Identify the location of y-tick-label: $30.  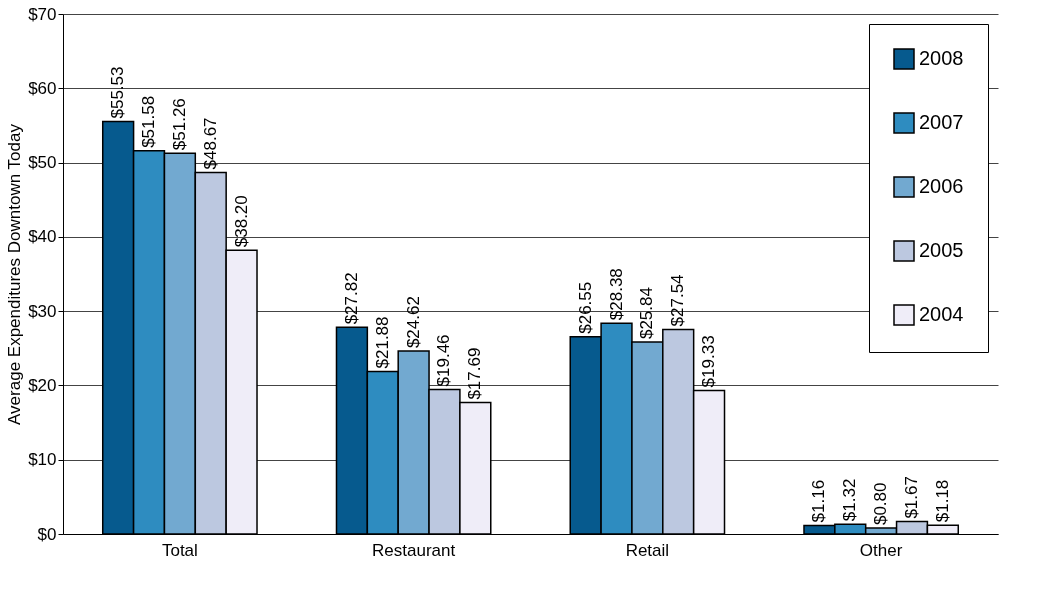
(42, 311).